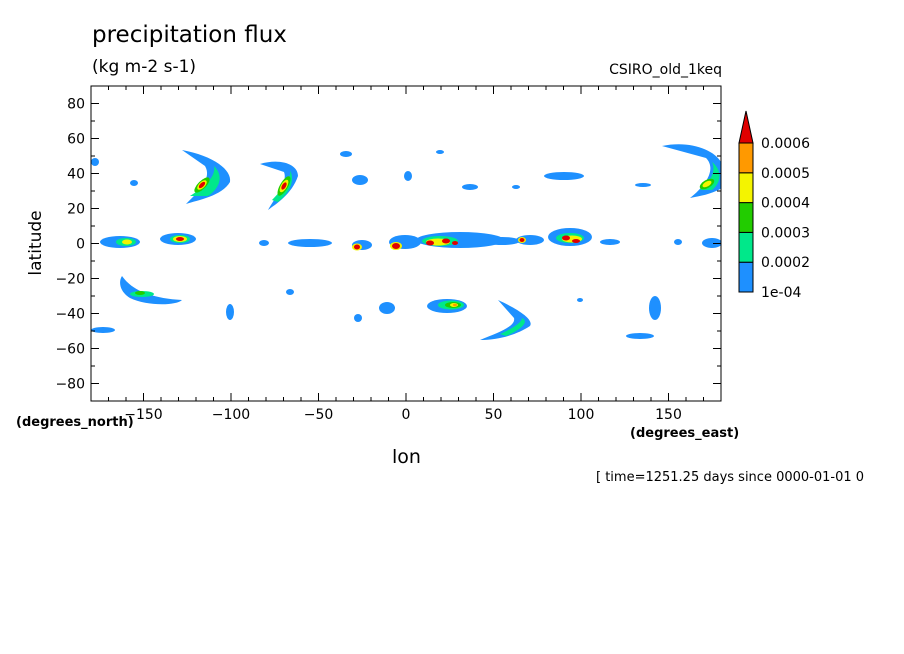 Image resolution: width=904 pixels, height=654 pixels. Describe the element at coordinates (76, 140) in the screenshot. I see `y-tick-label: 60` at that location.